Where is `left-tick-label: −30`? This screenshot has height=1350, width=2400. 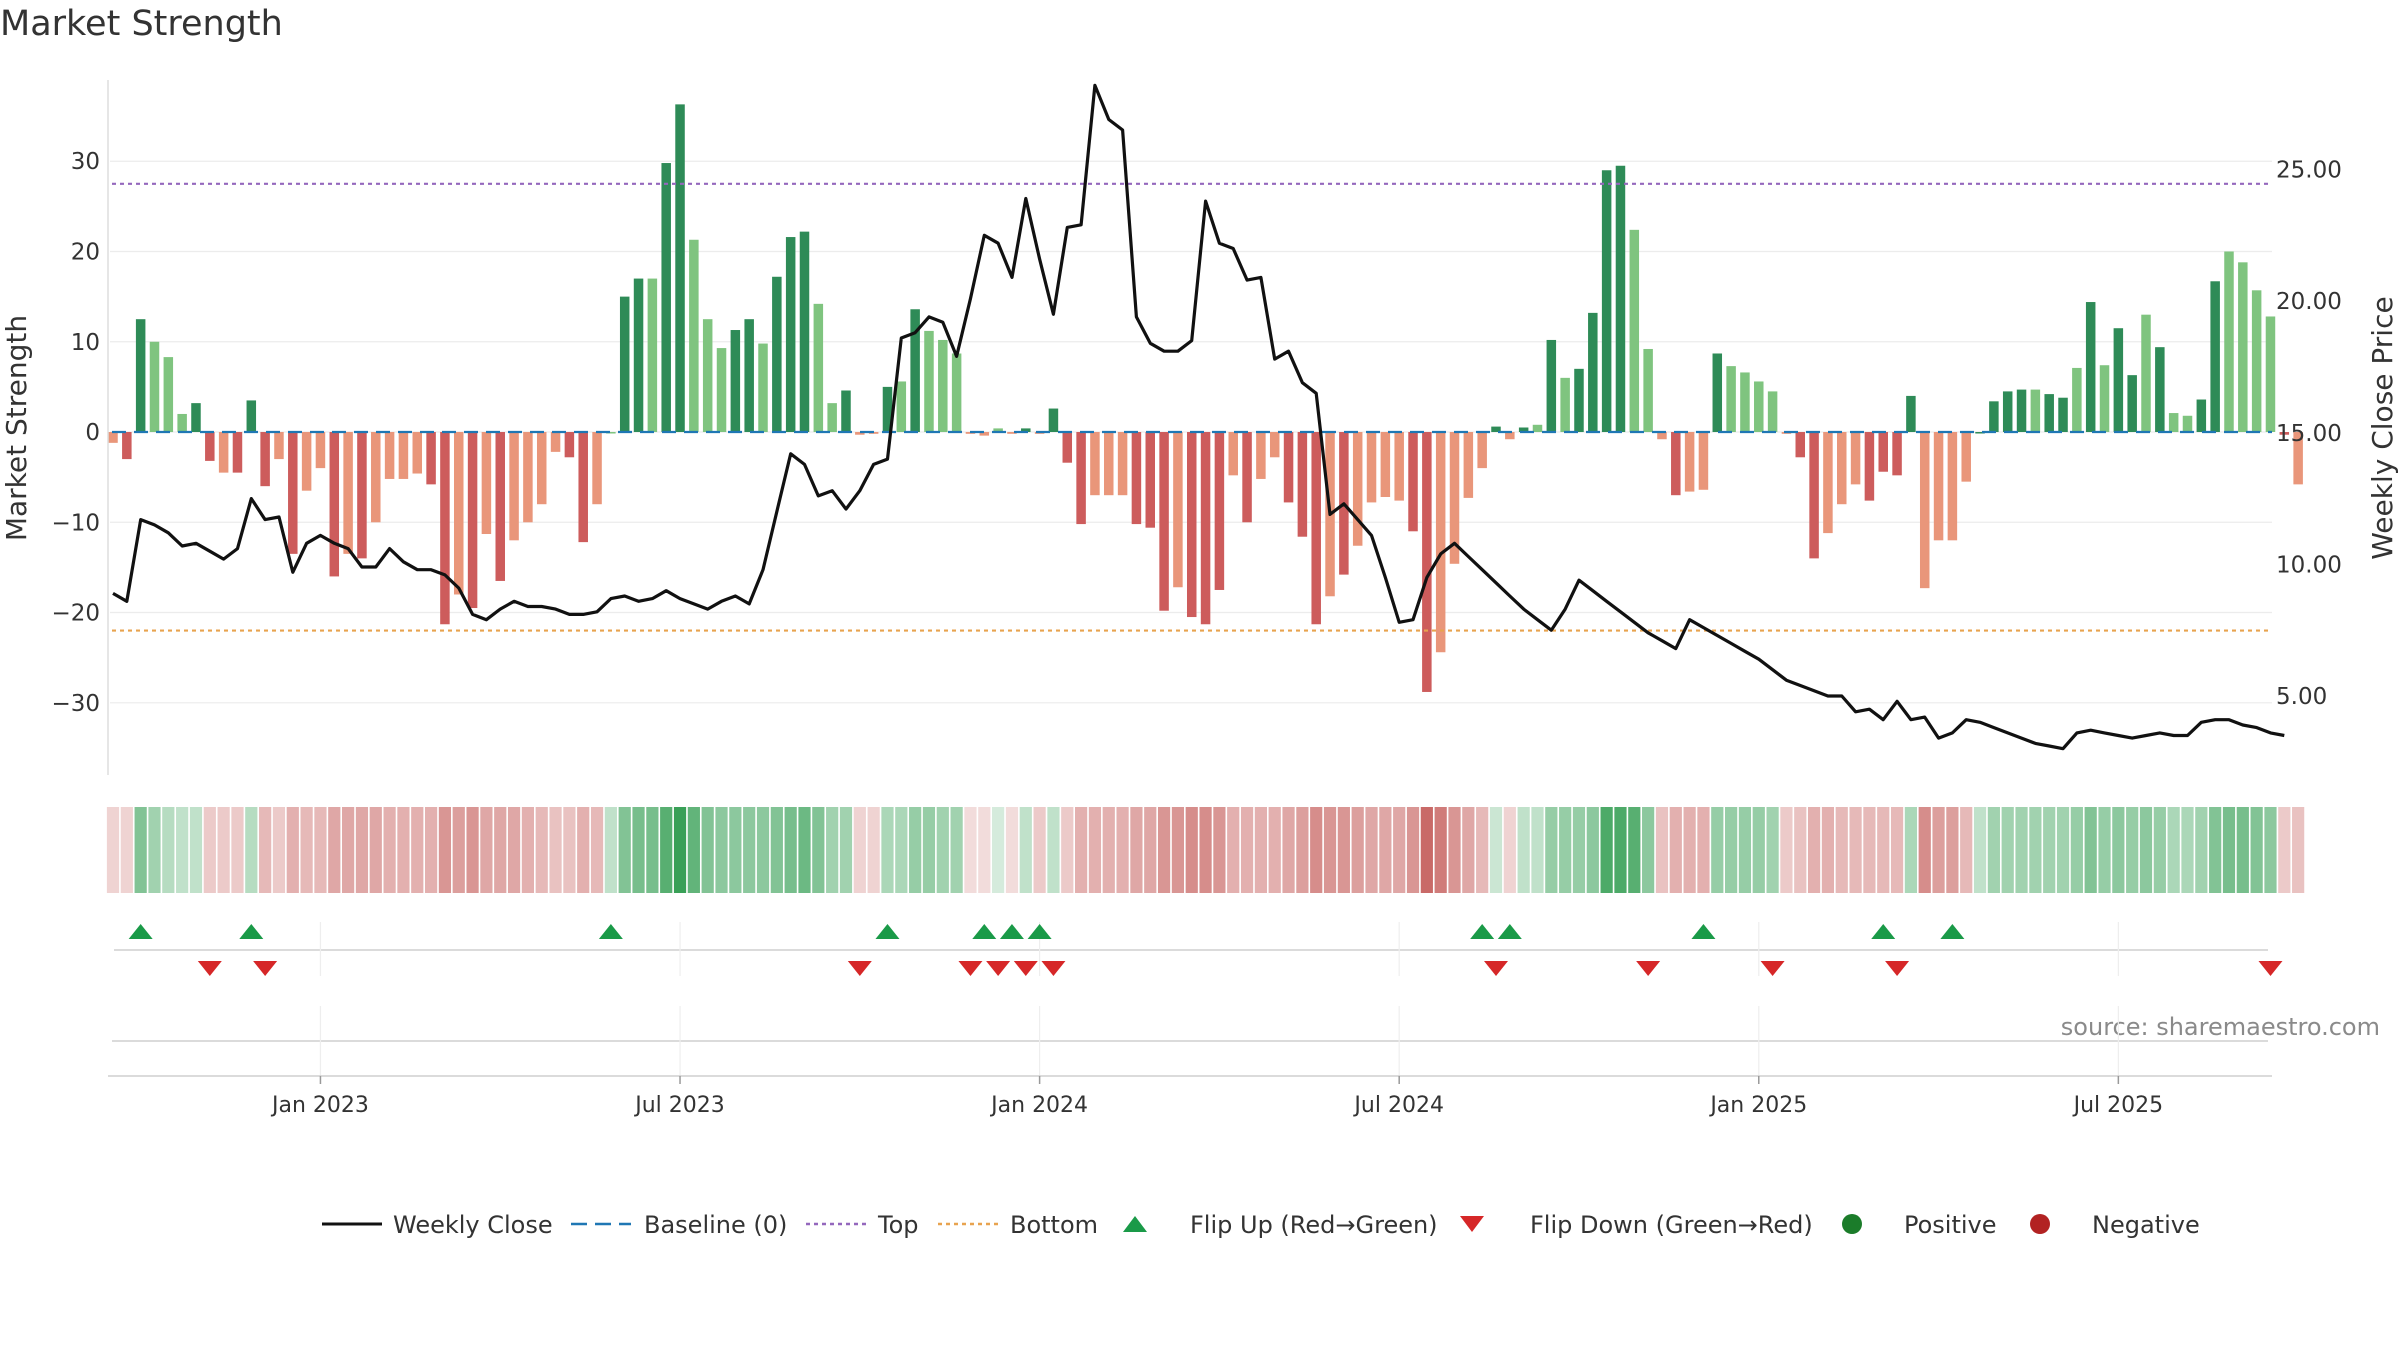
left-tick-label: −30 is located at coordinates (75, 704).